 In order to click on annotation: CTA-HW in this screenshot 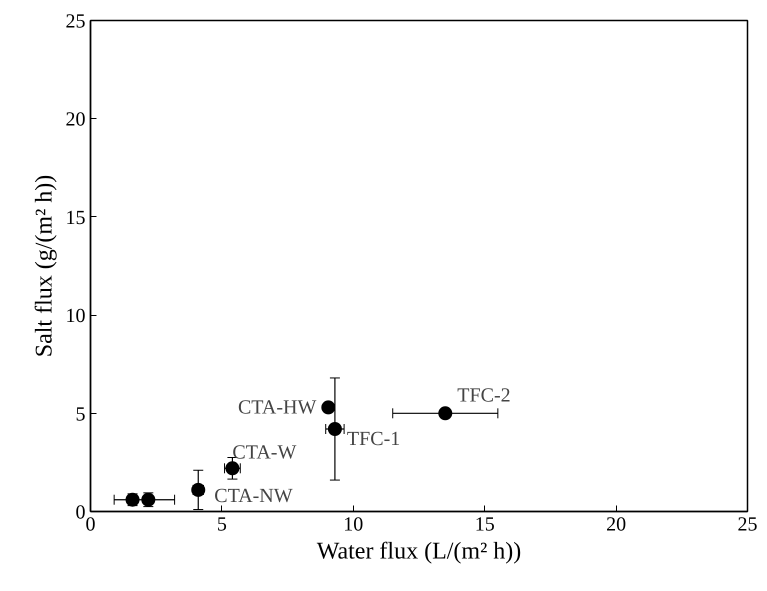, I will do `click(277, 407)`.